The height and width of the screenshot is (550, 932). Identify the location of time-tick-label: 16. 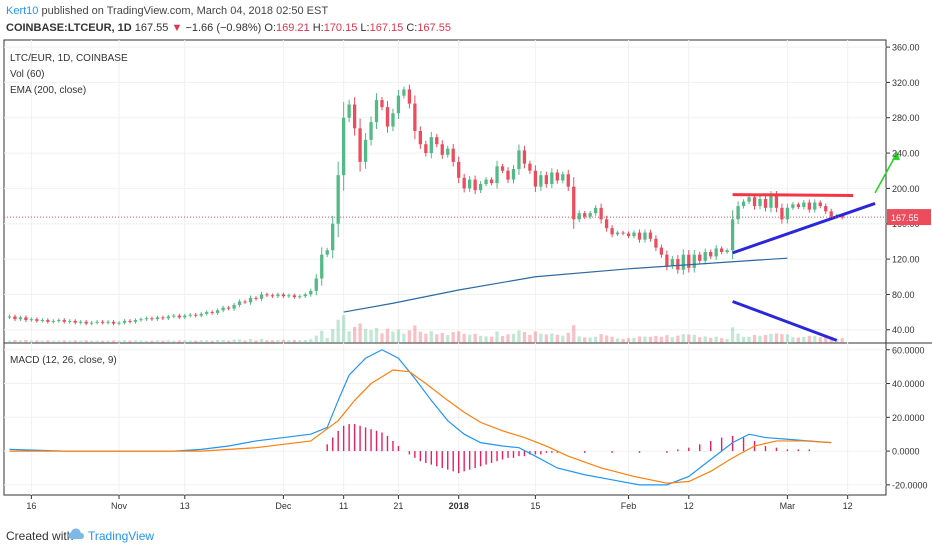
(31, 506).